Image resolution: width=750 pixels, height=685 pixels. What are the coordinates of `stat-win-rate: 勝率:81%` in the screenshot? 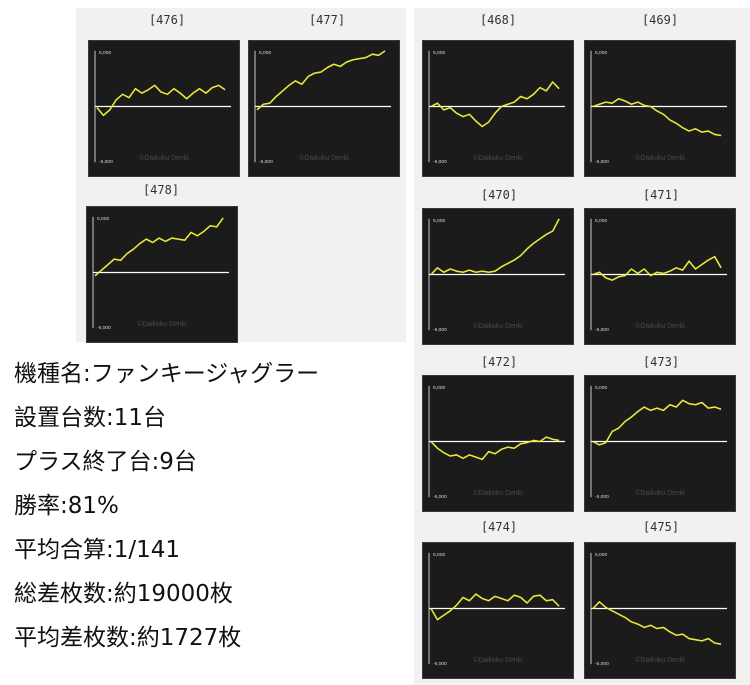 It's located at (66, 506).